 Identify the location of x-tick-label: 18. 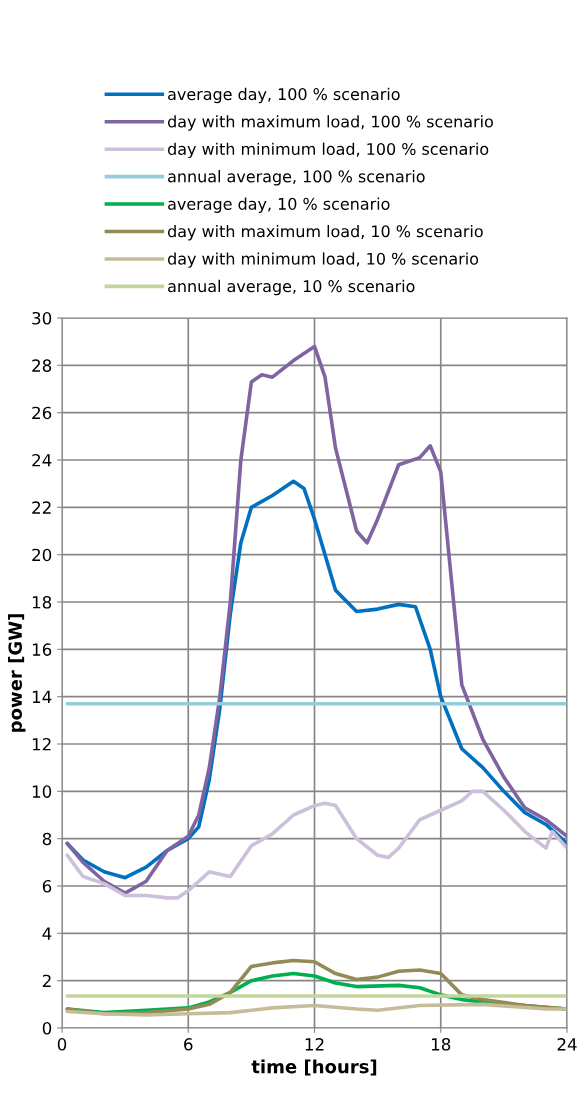
(441, 1044).